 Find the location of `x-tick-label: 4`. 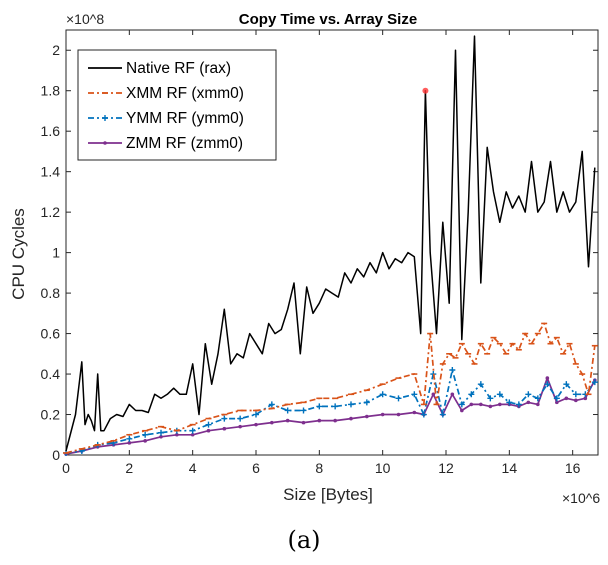

x-tick-label: 4 is located at coordinates (193, 468).